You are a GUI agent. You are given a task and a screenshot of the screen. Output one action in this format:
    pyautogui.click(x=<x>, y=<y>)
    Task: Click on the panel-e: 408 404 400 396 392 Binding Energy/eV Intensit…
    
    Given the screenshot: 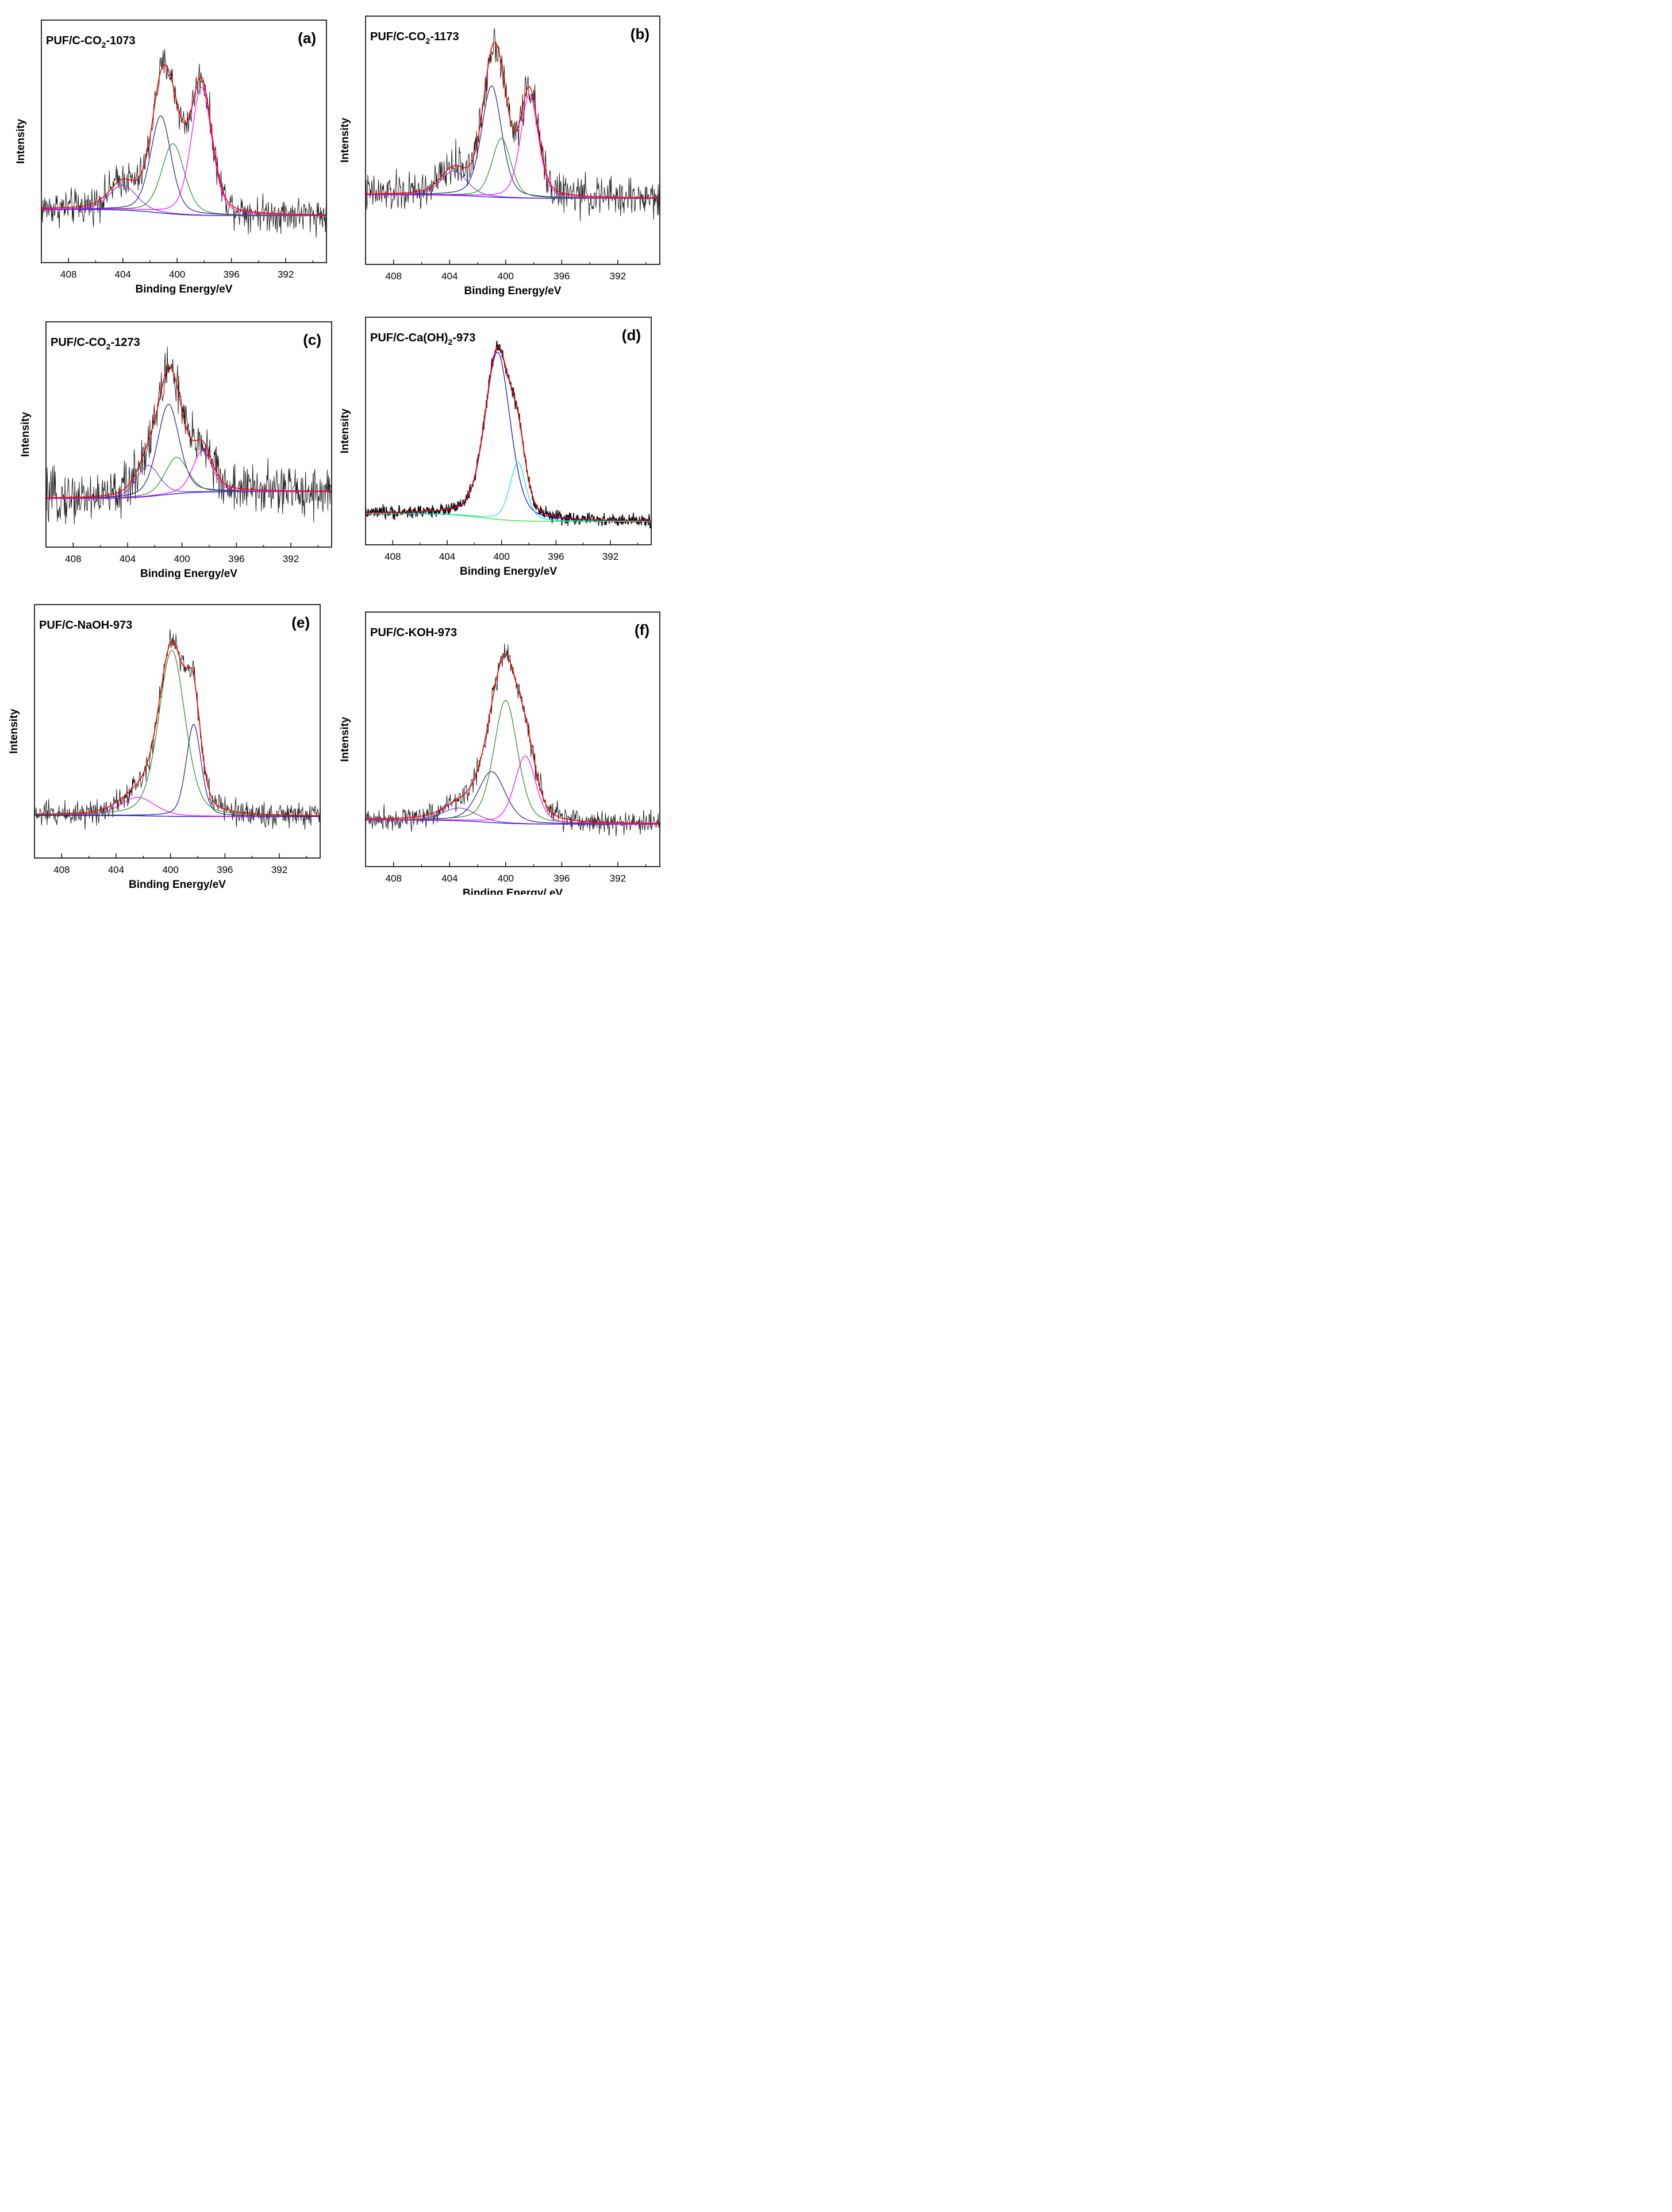 What is the action you would take?
    pyautogui.click(x=164, y=747)
    